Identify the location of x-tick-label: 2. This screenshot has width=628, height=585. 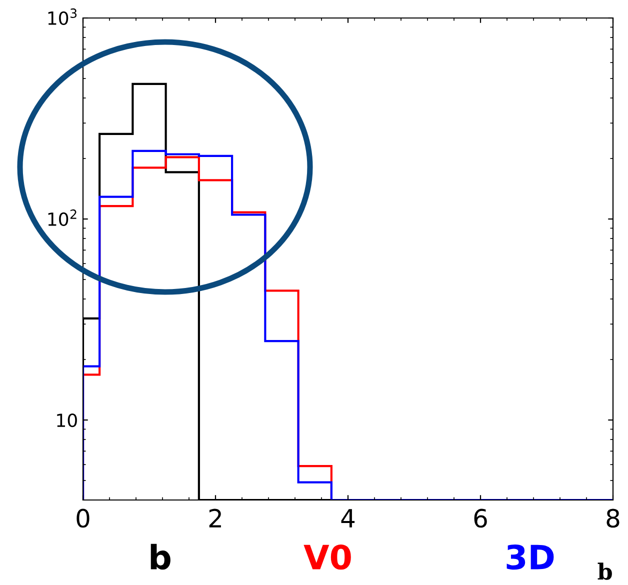
(215, 518).